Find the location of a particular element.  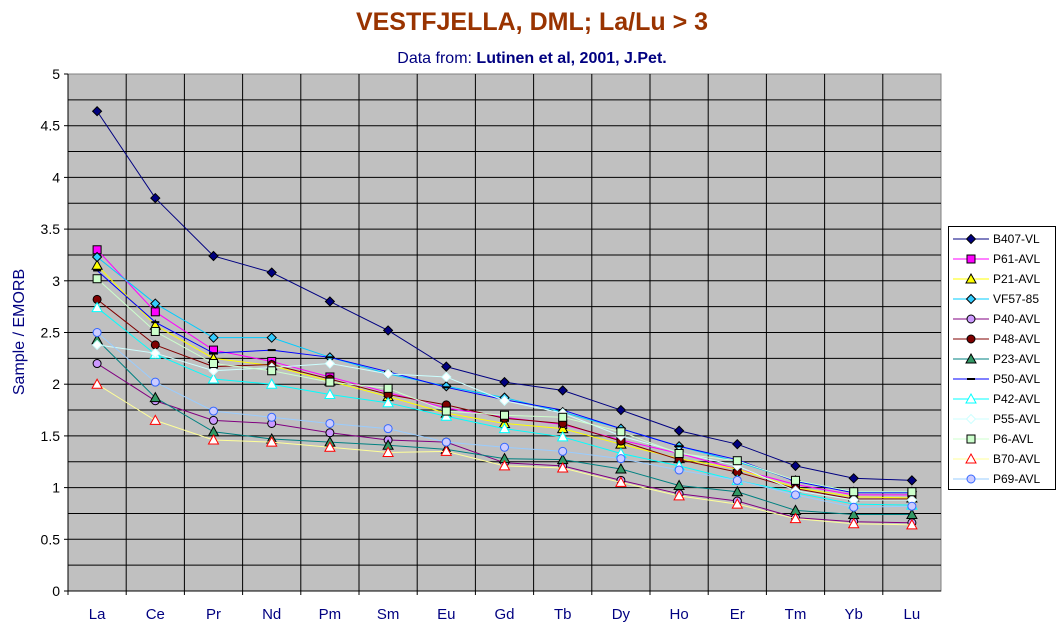

legend-label: P50-AVL is located at coordinates (1017, 379).